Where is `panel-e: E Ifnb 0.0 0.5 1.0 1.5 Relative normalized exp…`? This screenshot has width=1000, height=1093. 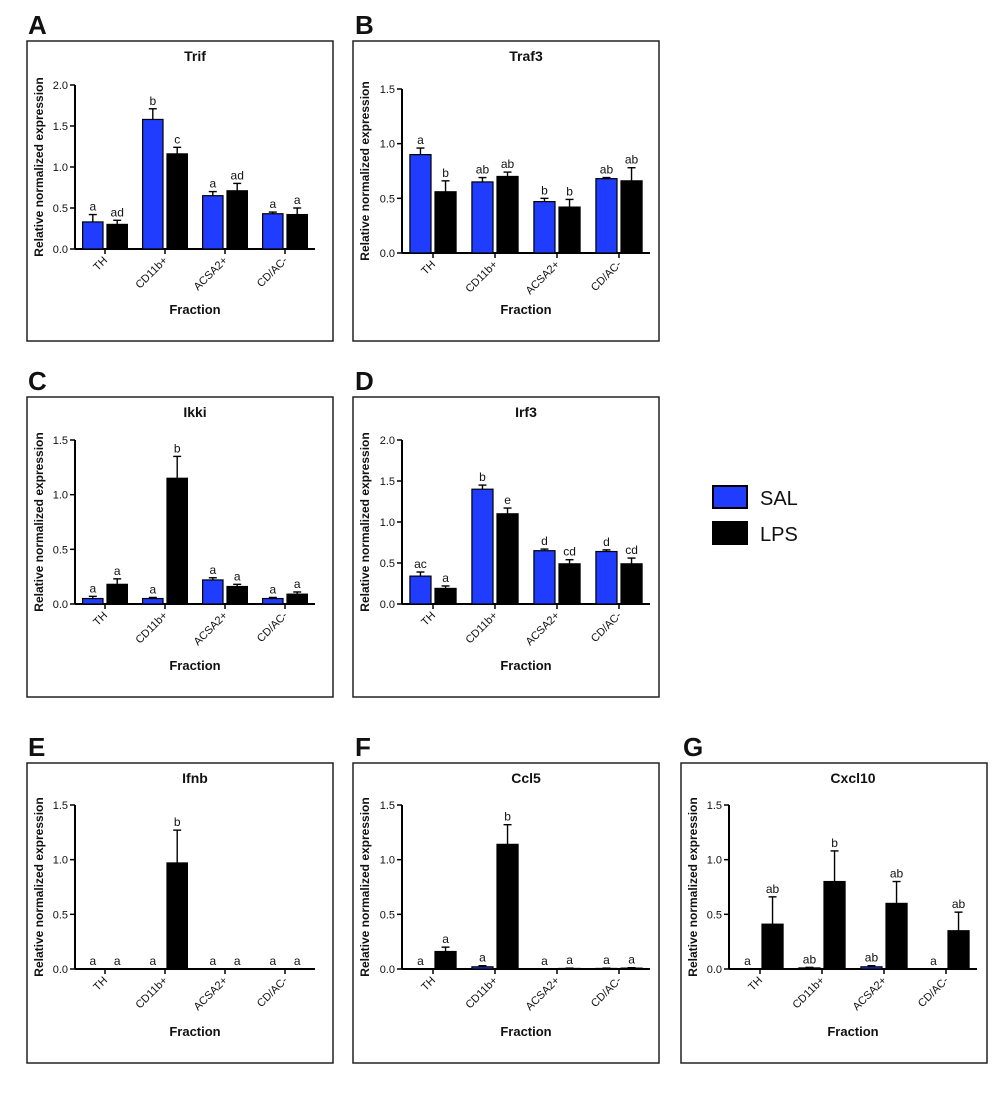 panel-e: E Ifnb 0.0 0.5 1.0 1.5 Relative normalized exp… is located at coordinates (180, 898).